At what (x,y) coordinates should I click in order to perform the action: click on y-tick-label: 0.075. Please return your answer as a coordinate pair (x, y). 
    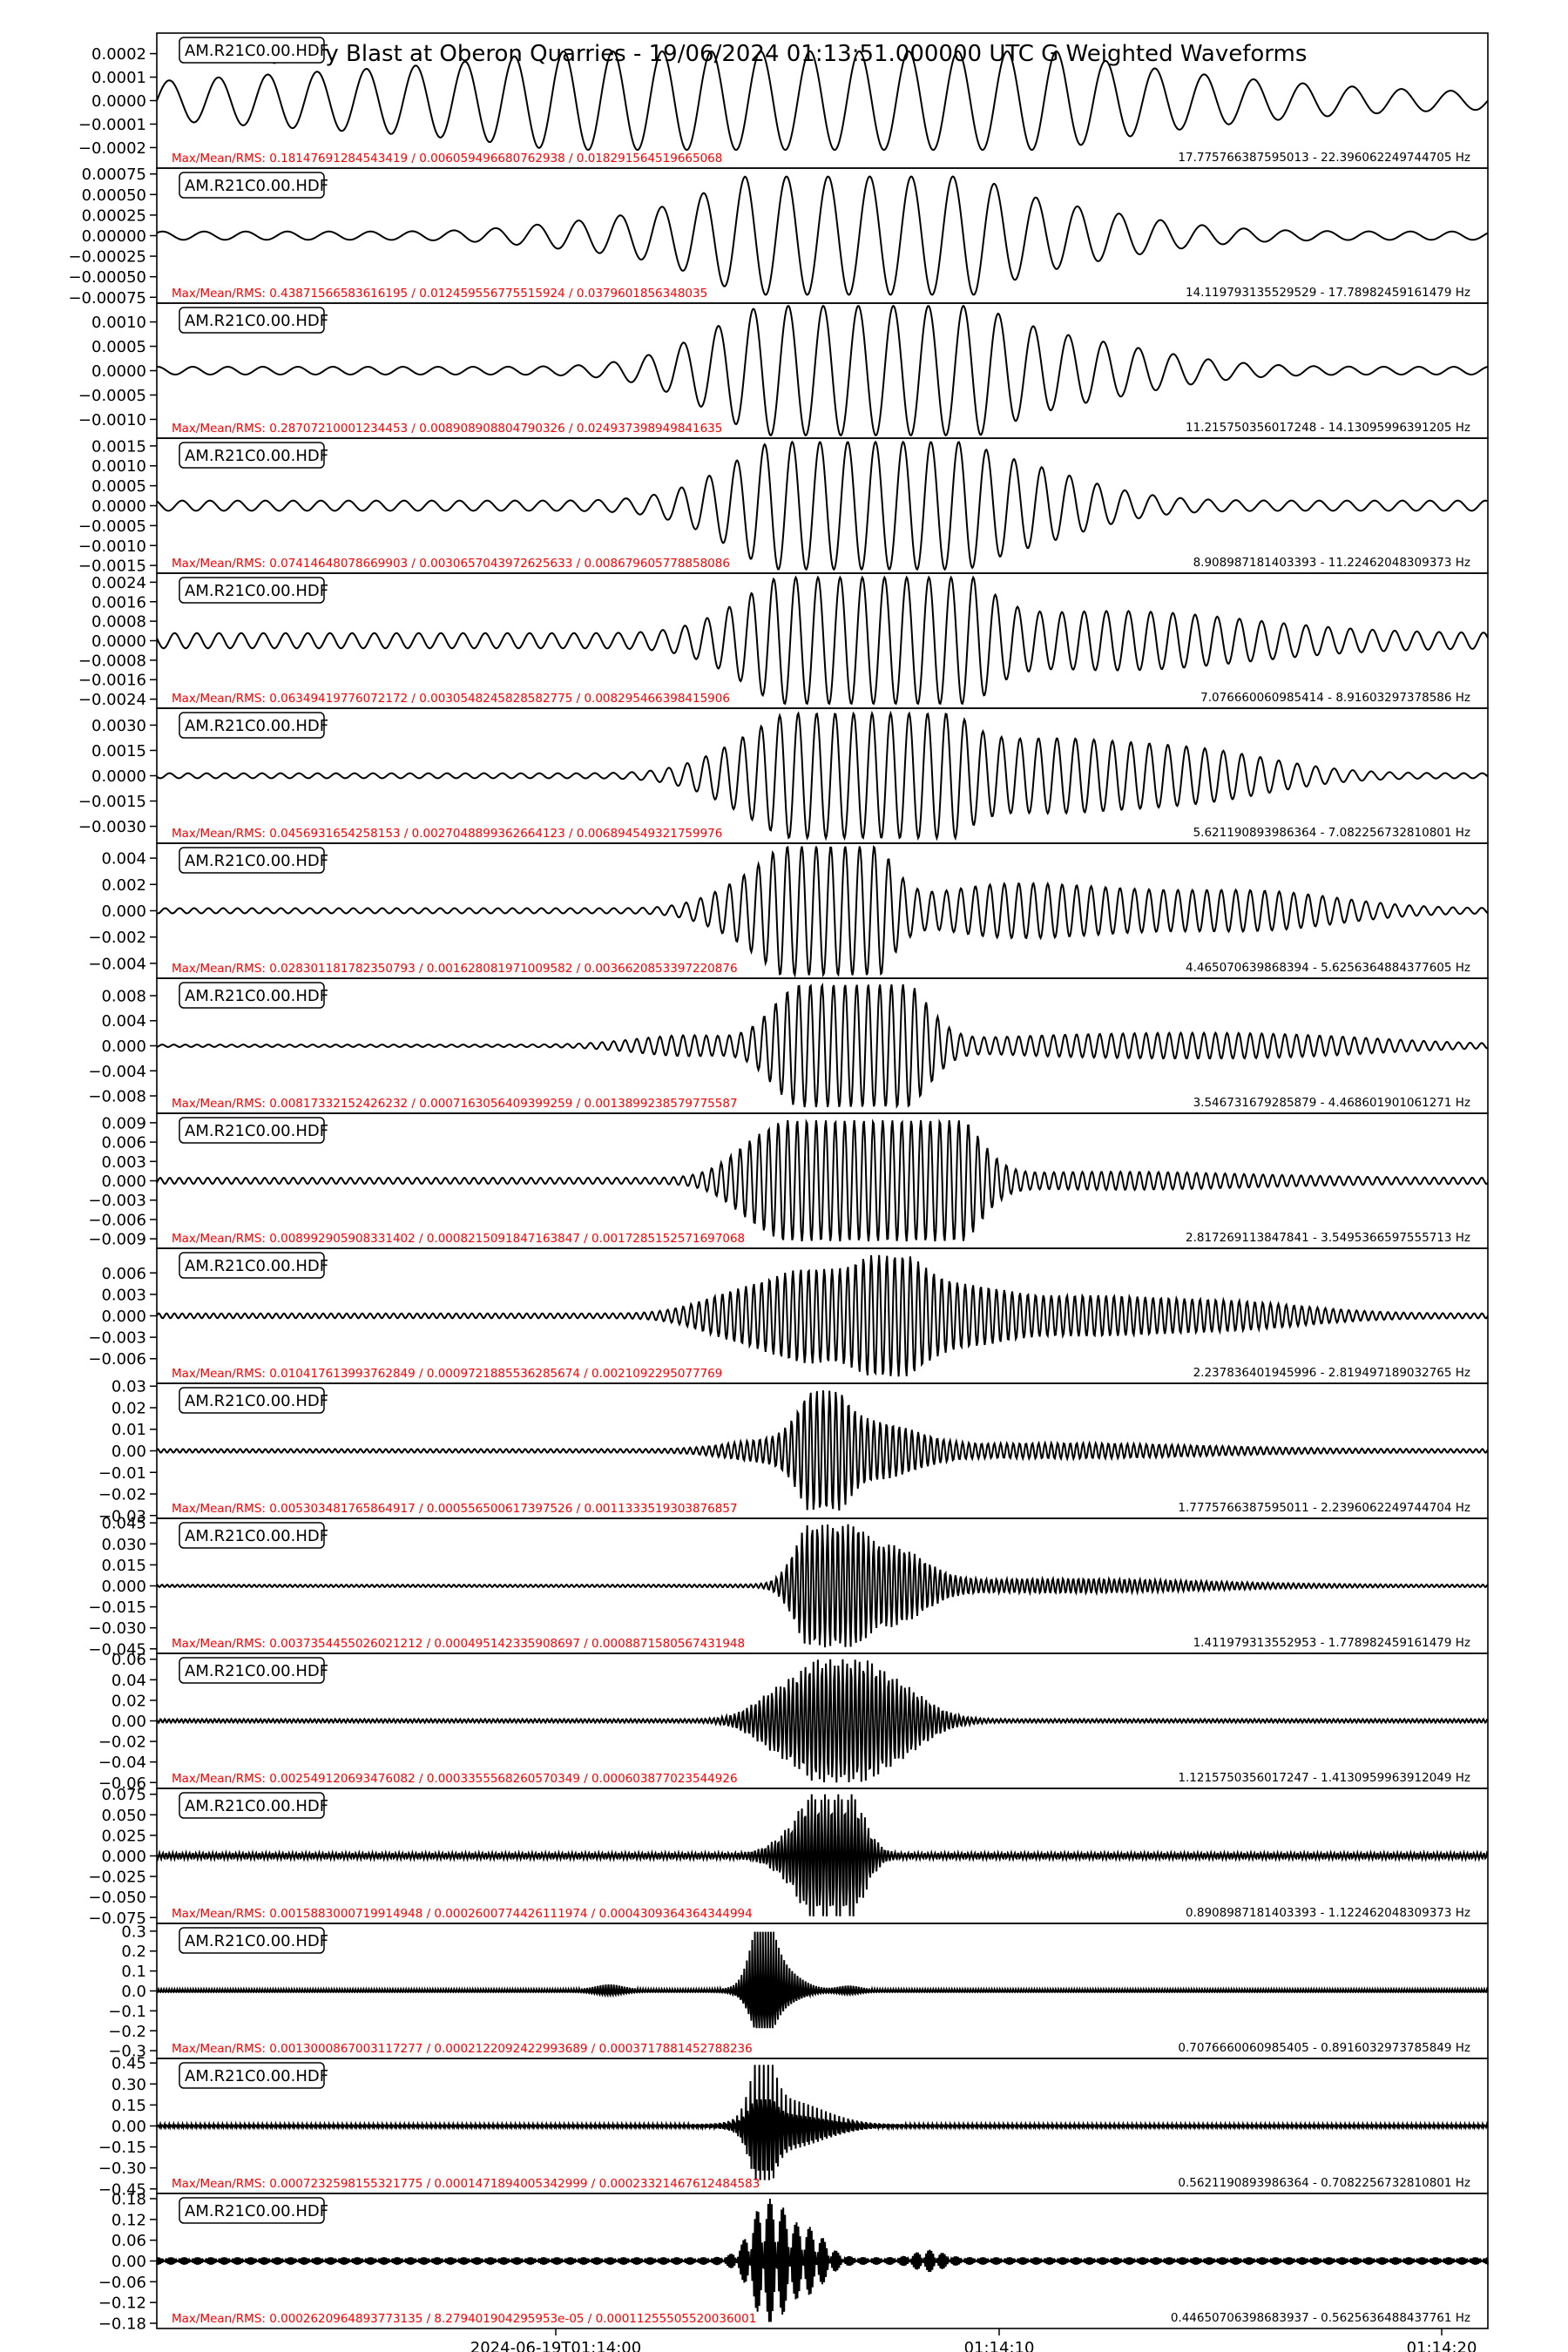
    Looking at the image, I should click on (124, 1795).